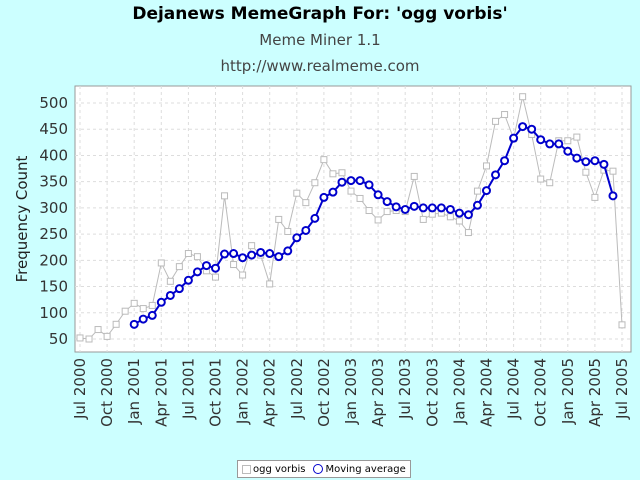 This screenshot has height=480, width=640. What do you see at coordinates (53, 313) in the screenshot?
I see `y-tick-label: 100` at bounding box center [53, 313].